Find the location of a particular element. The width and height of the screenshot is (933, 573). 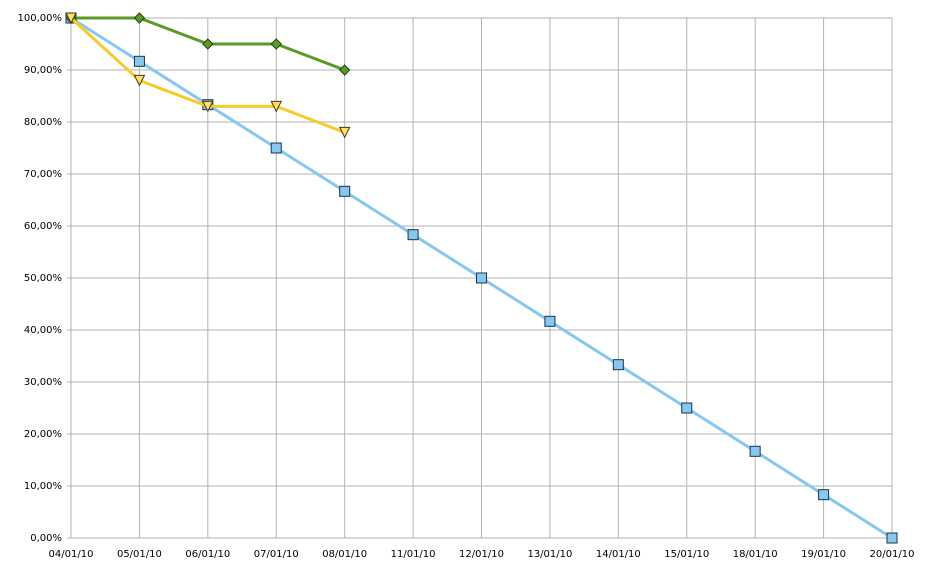

x-tick-label: 18/01/10 is located at coordinates (755, 554).